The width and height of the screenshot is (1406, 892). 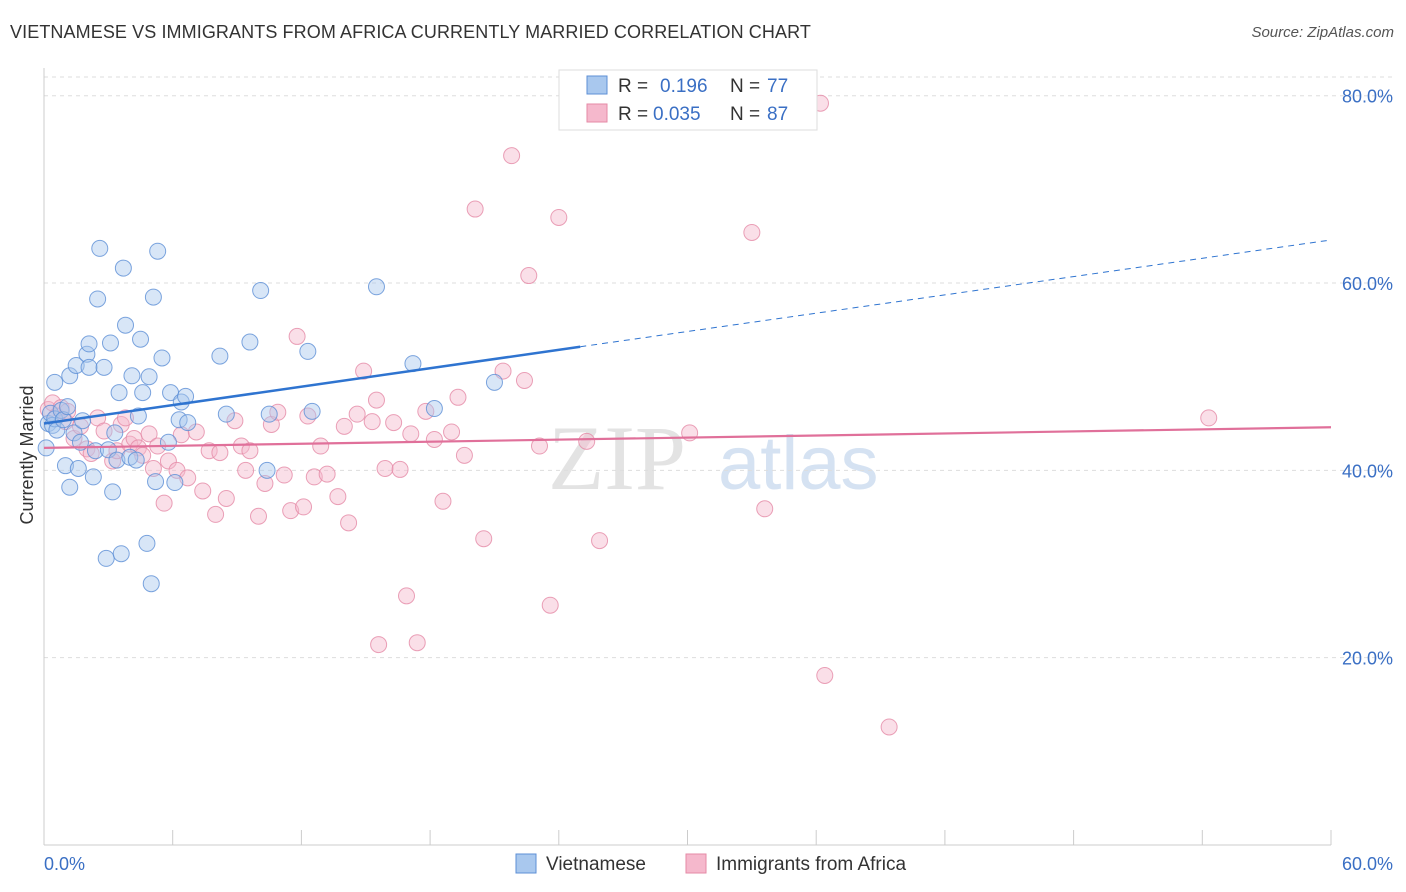 What do you see at coordinates (777, 114) in the screenshot?
I see `legend-n-value-2: 87` at bounding box center [777, 114].